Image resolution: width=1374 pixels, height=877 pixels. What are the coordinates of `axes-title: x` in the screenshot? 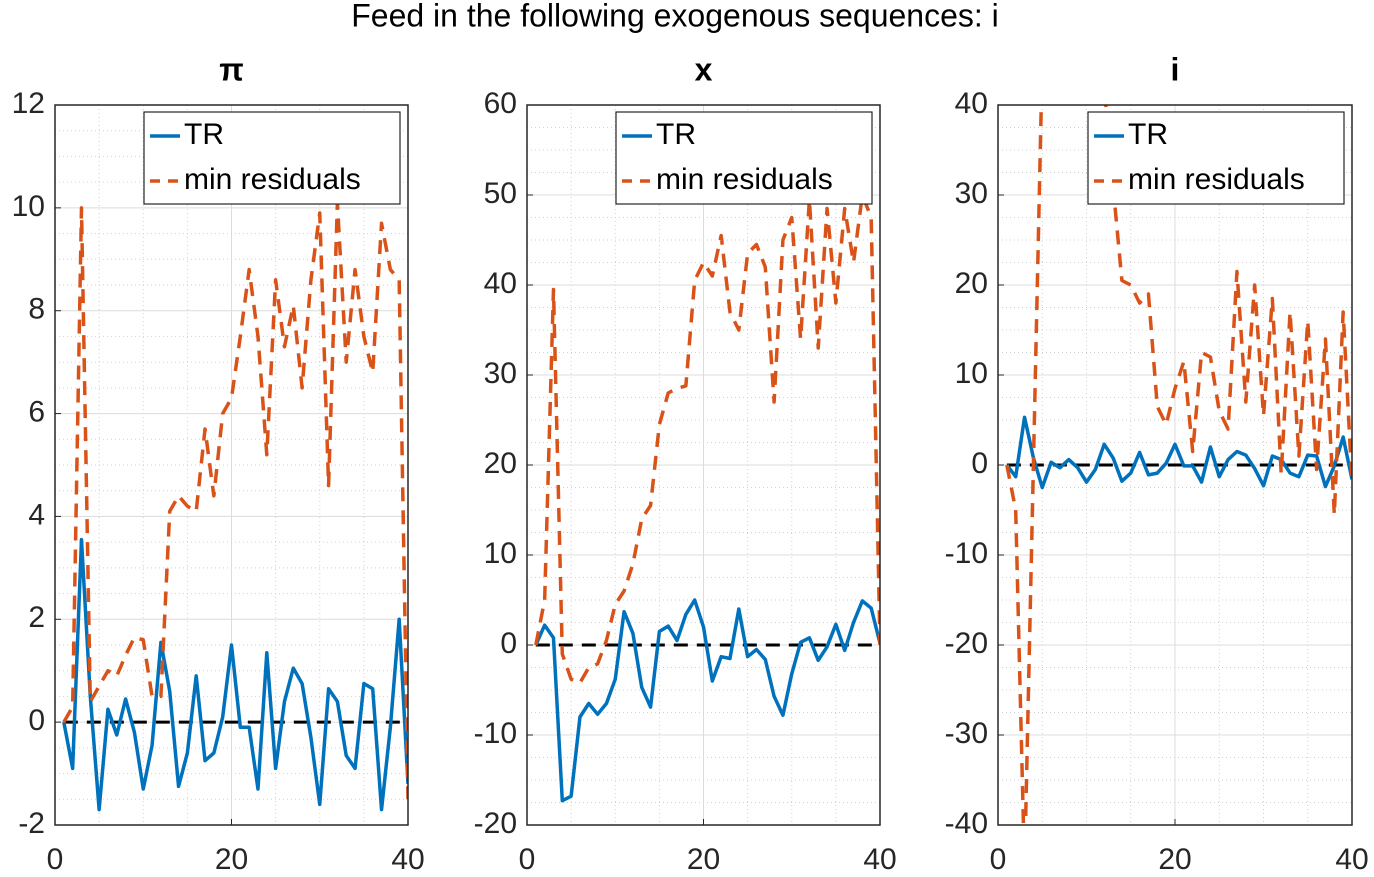 It's located at (704, 69).